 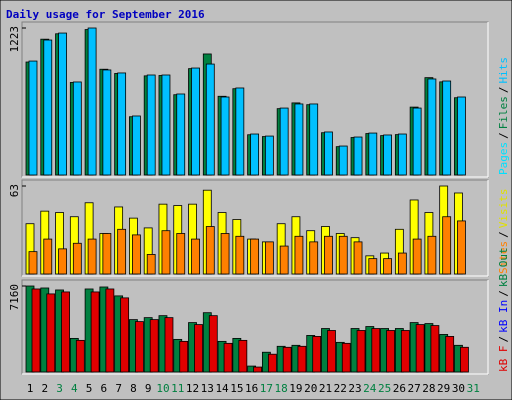 I want to click on x-tick-label: 4, so click(x=74, y=388).